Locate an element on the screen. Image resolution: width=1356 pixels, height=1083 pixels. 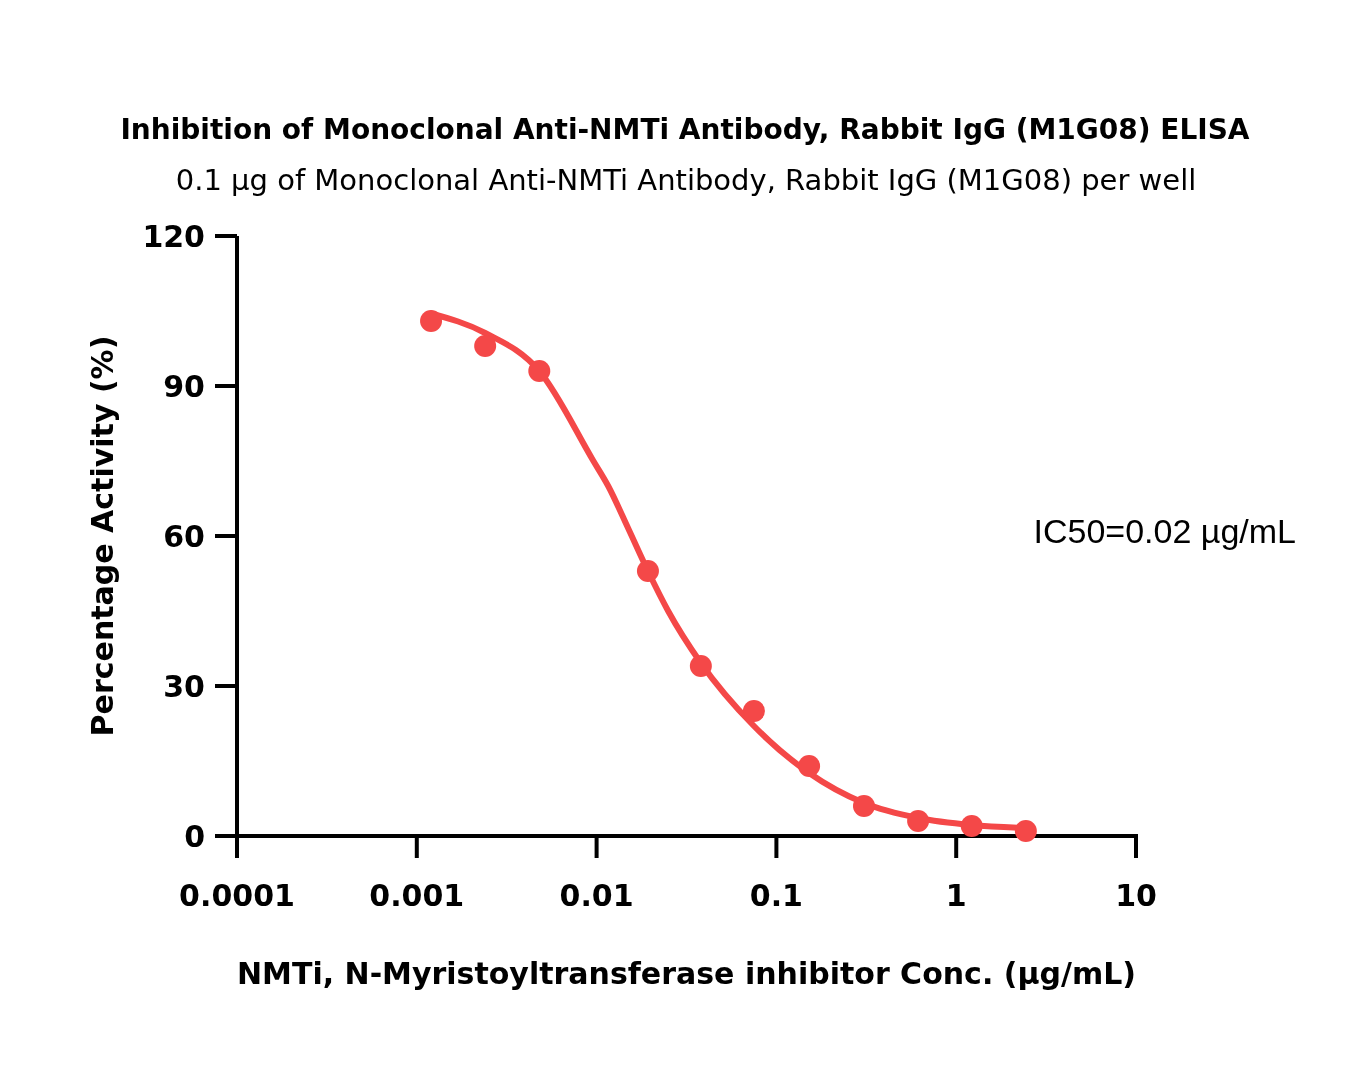
y-tick-label: 60 is located at coordinates (184, 536).